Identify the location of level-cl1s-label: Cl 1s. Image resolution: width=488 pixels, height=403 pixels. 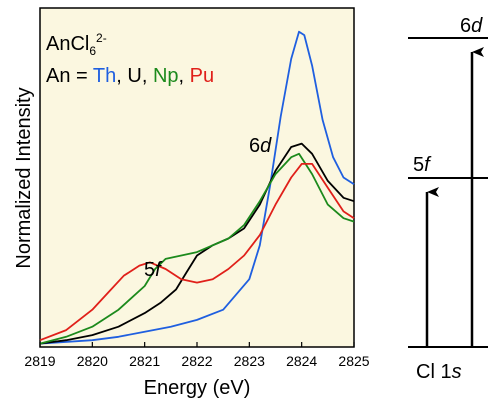
(439, 372).